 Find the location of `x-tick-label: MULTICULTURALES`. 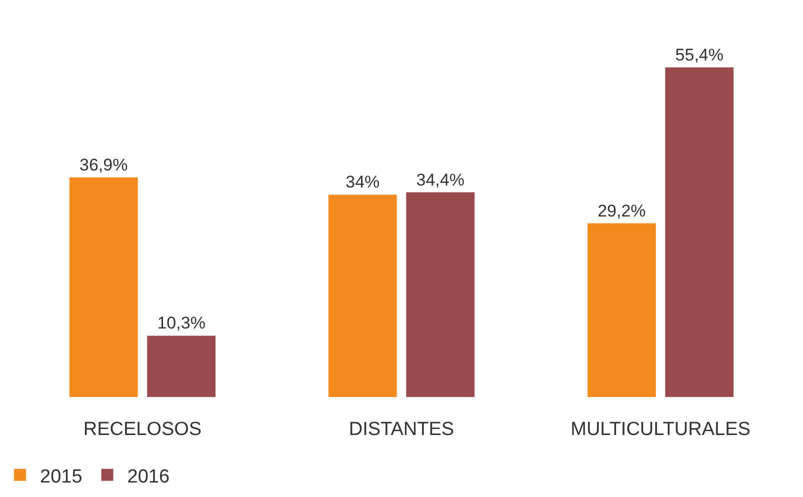

x-tick-label: MULTICULTURALES is located at coordinates (660, 429).